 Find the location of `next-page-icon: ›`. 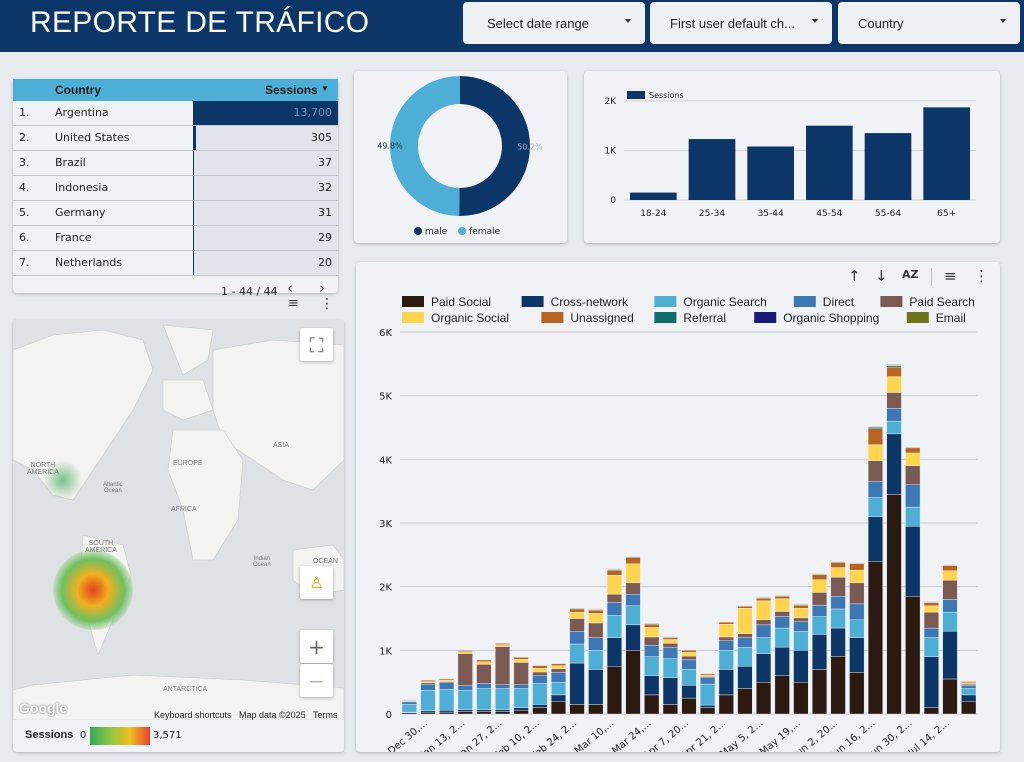

next-page-icon: › is located at coordinates (322, 288).